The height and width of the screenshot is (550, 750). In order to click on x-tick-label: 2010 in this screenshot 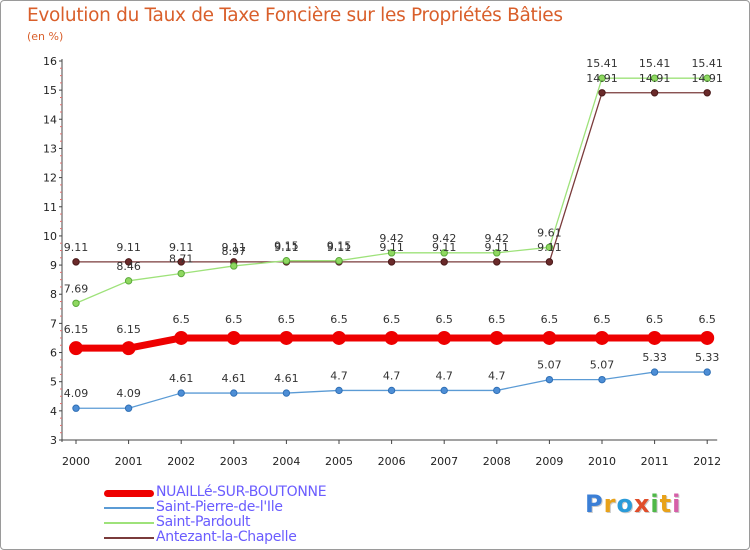, I will do `click(602, 461)`.